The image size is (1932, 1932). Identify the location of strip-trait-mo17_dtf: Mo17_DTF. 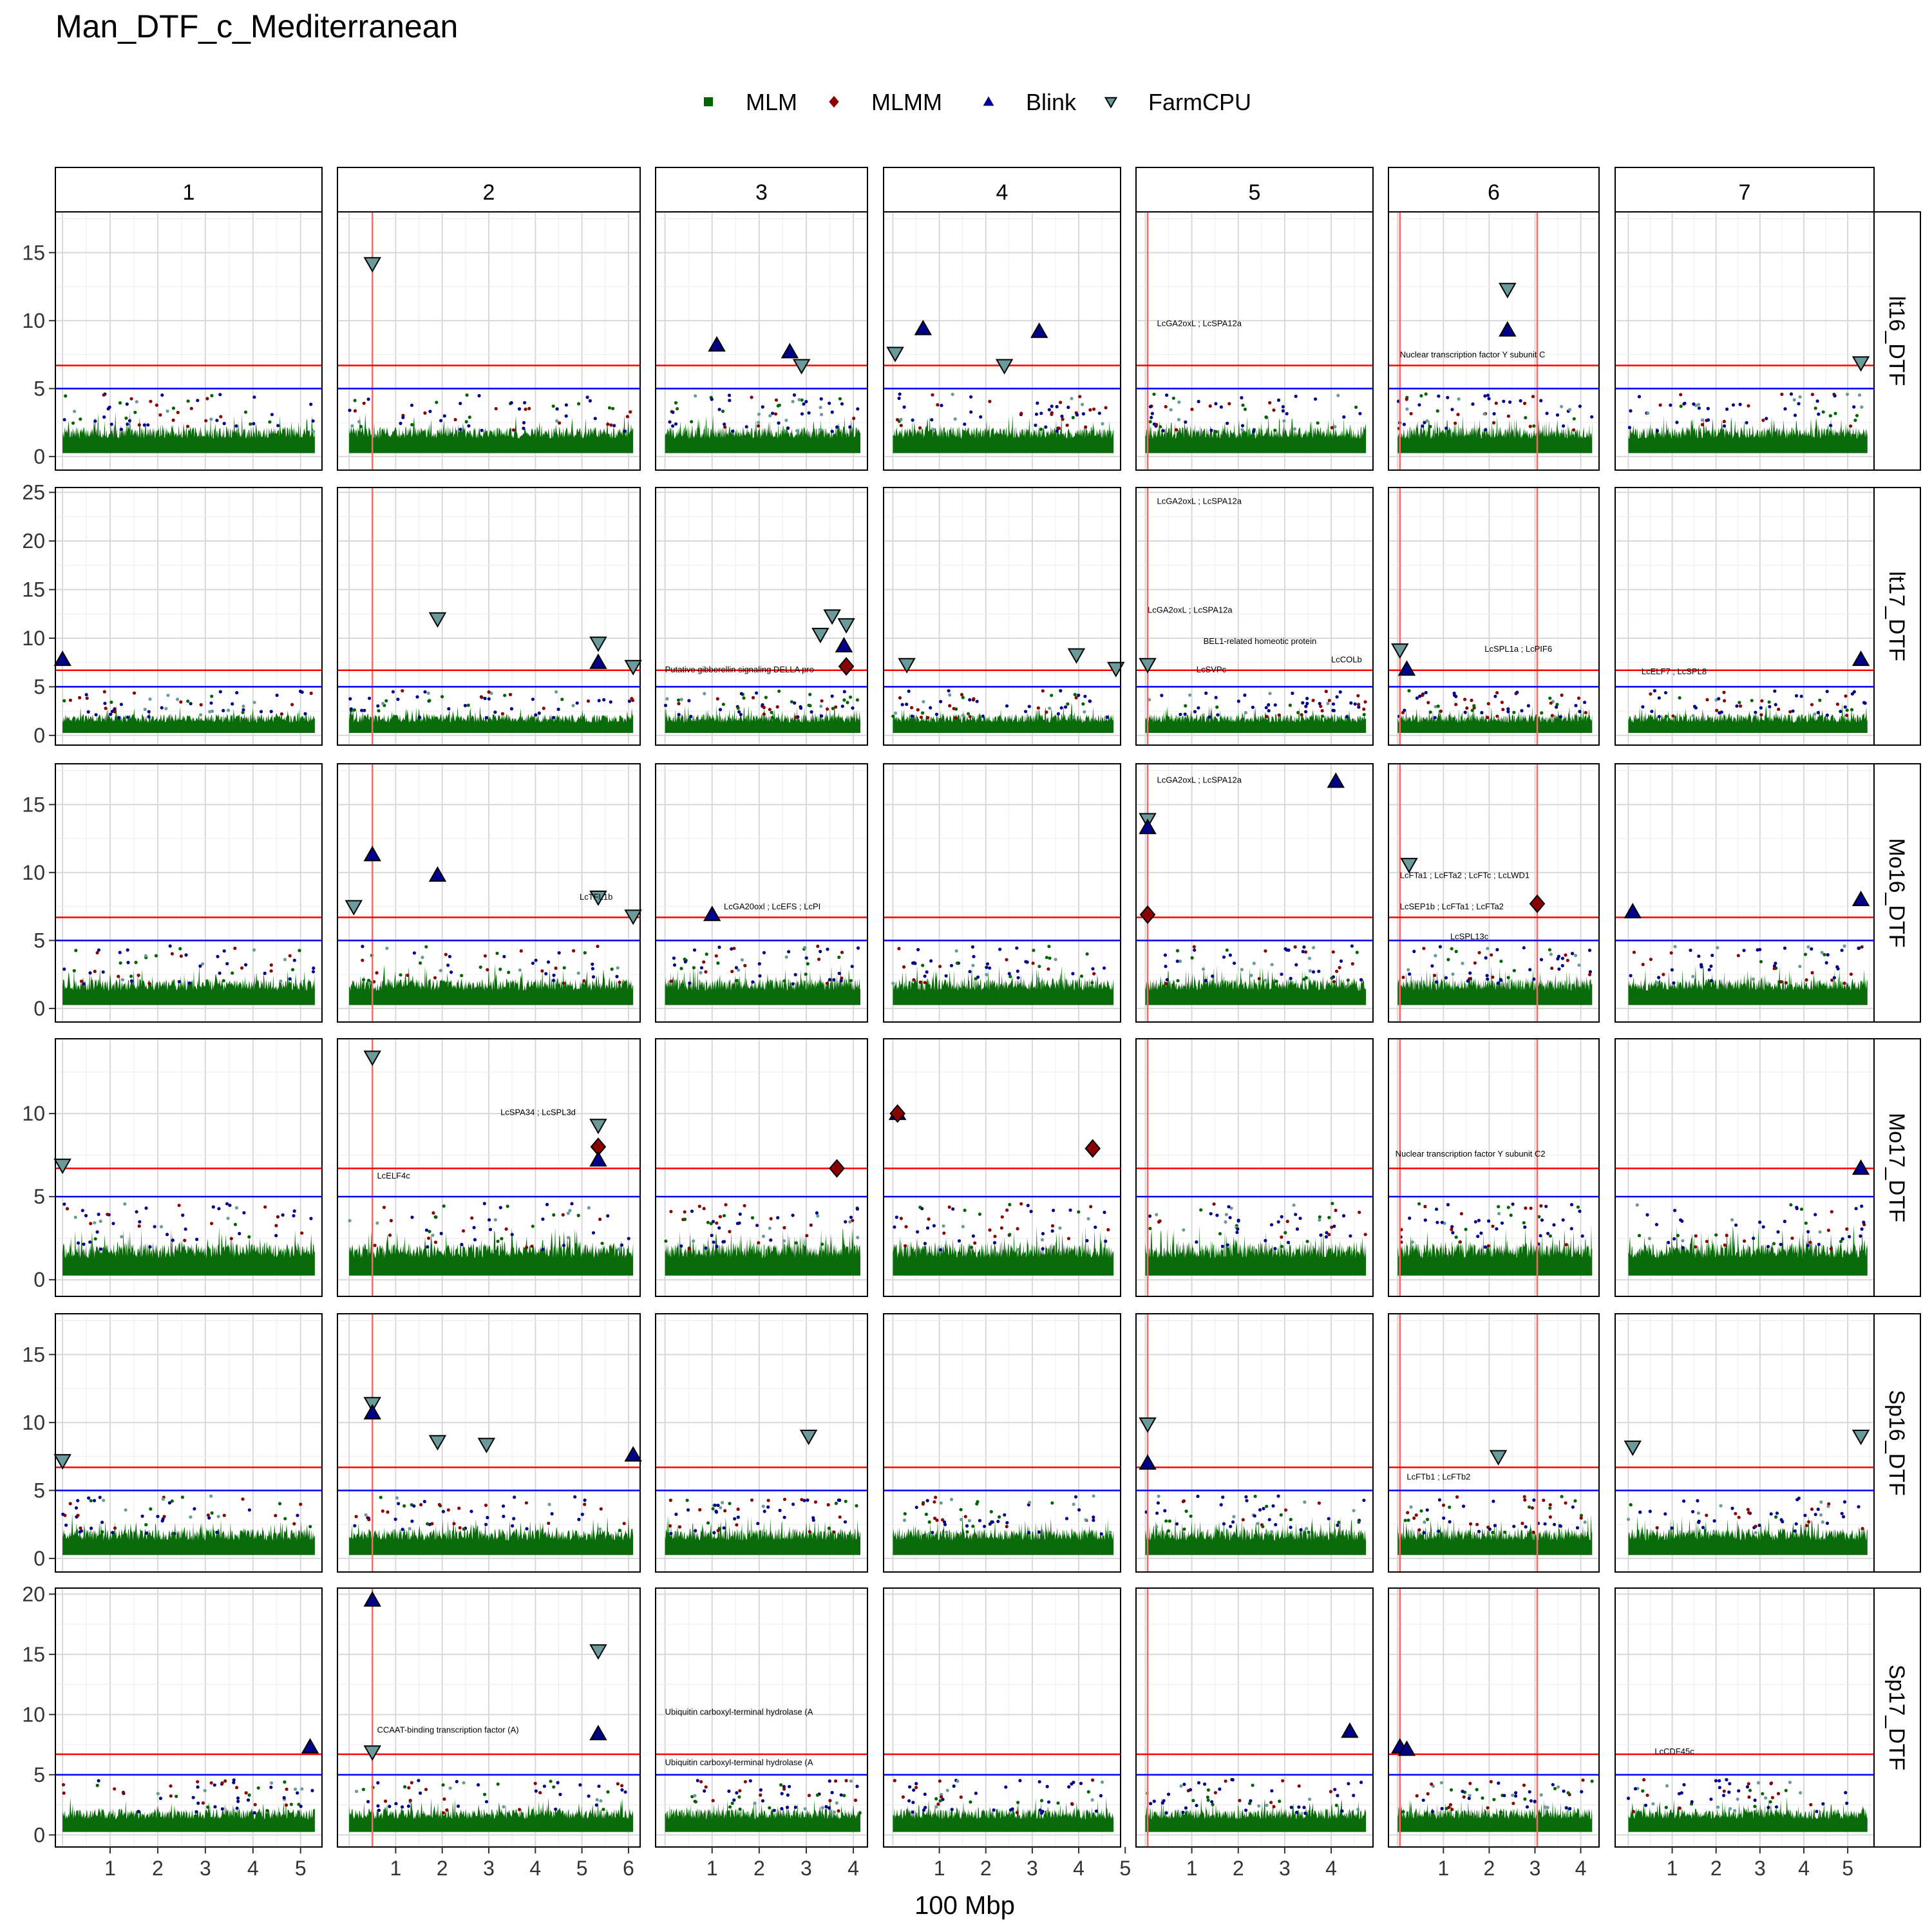
(1897, 1167).